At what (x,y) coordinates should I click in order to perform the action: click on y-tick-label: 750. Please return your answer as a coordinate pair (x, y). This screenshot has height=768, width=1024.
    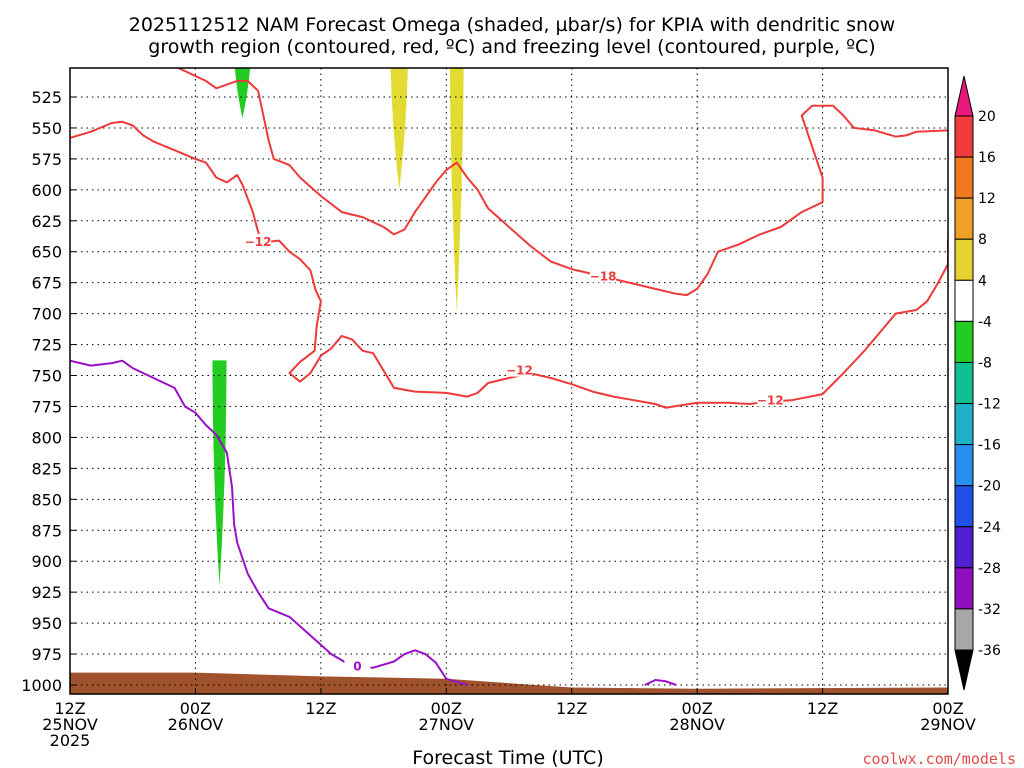
    Looking at the image, I should click on (46, 376).